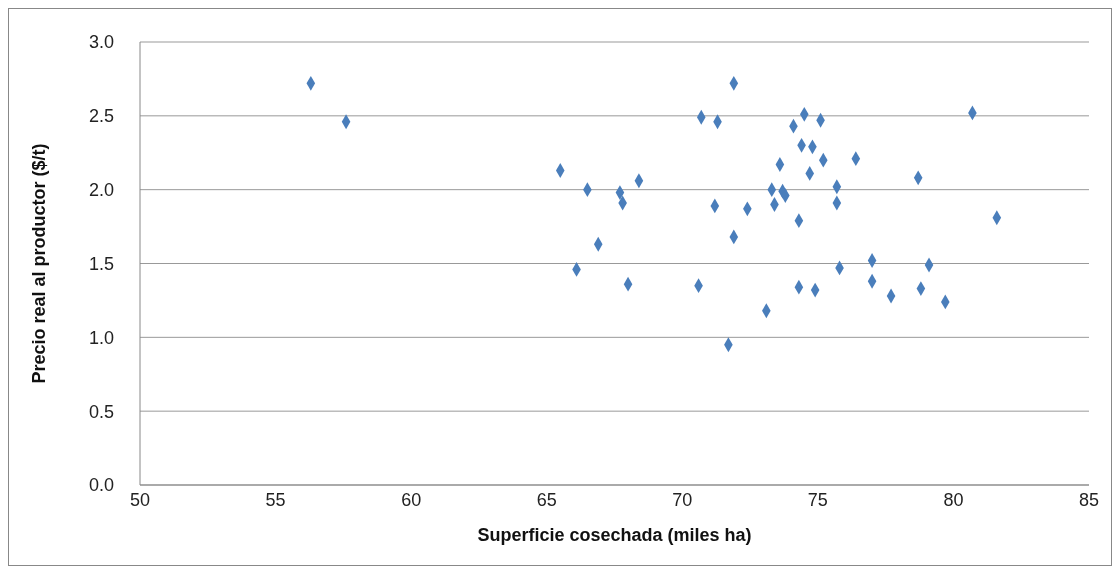  I want to click on y-tick-label: 0.5, so click(101, 411).